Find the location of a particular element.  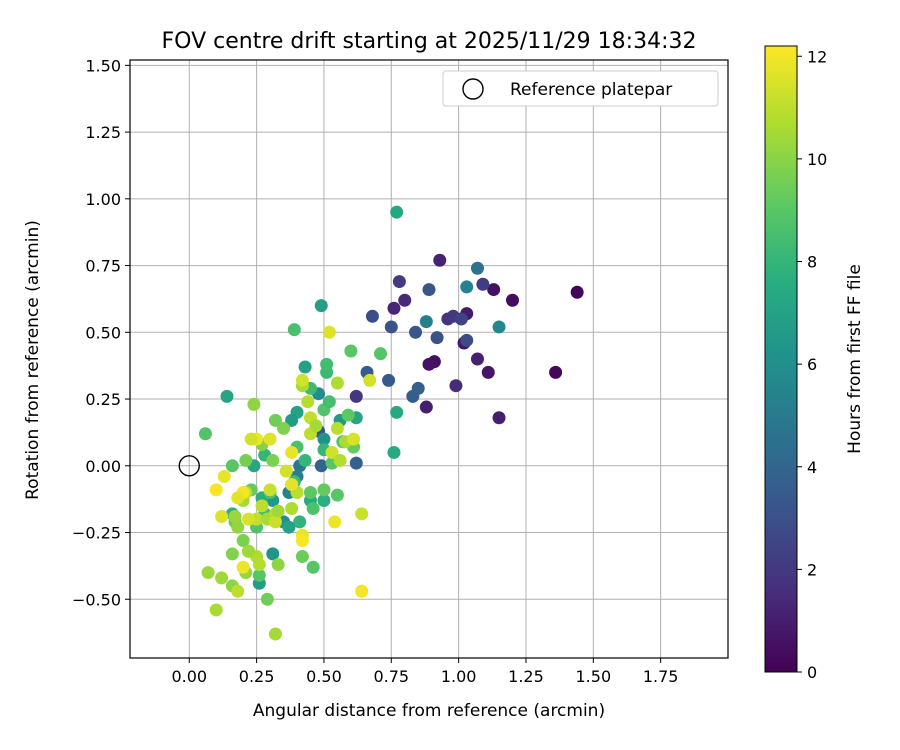

y-tick-label: 1.50 is located at coordinates (103, 65).